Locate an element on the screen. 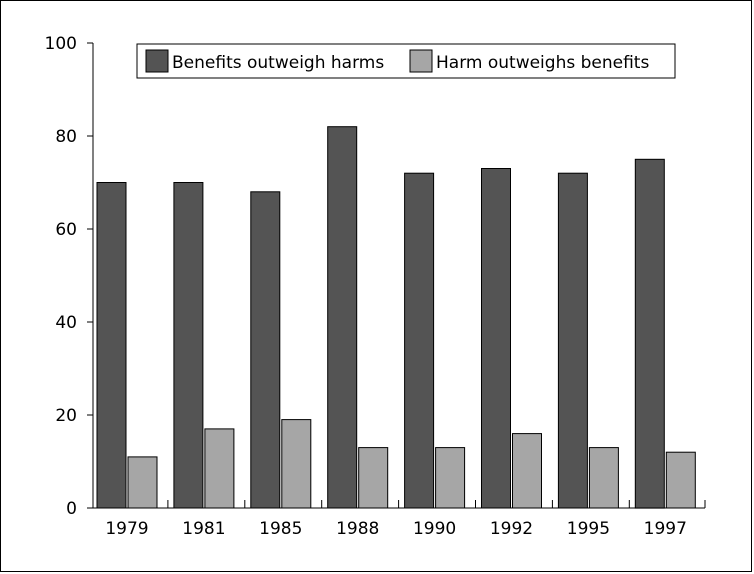  bar-benefits-1992 is located at coordinates (496, 338).